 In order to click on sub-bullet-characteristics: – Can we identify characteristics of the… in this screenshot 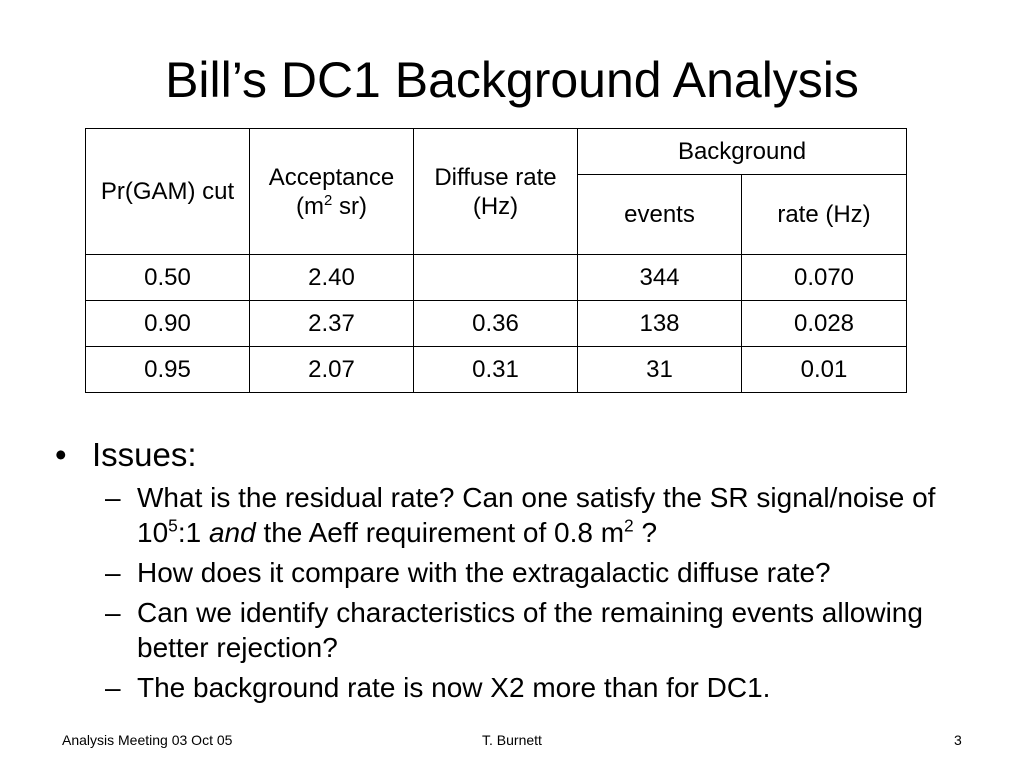, I will do `click(512, 630)`.